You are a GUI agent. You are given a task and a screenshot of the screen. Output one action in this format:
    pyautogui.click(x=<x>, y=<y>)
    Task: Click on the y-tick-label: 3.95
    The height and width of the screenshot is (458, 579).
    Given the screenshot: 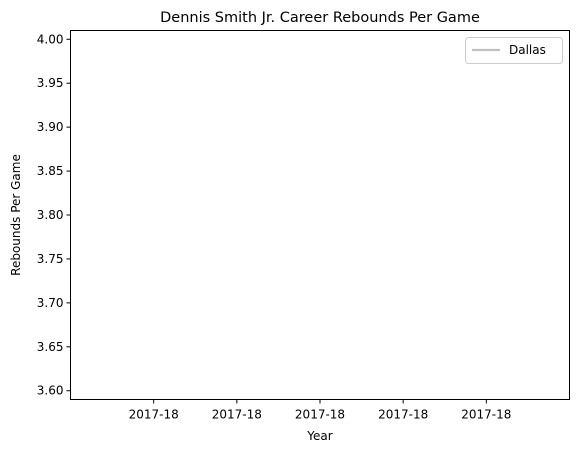 What is the action you would take?
    pyautogui.click(x=50, y=83)
    